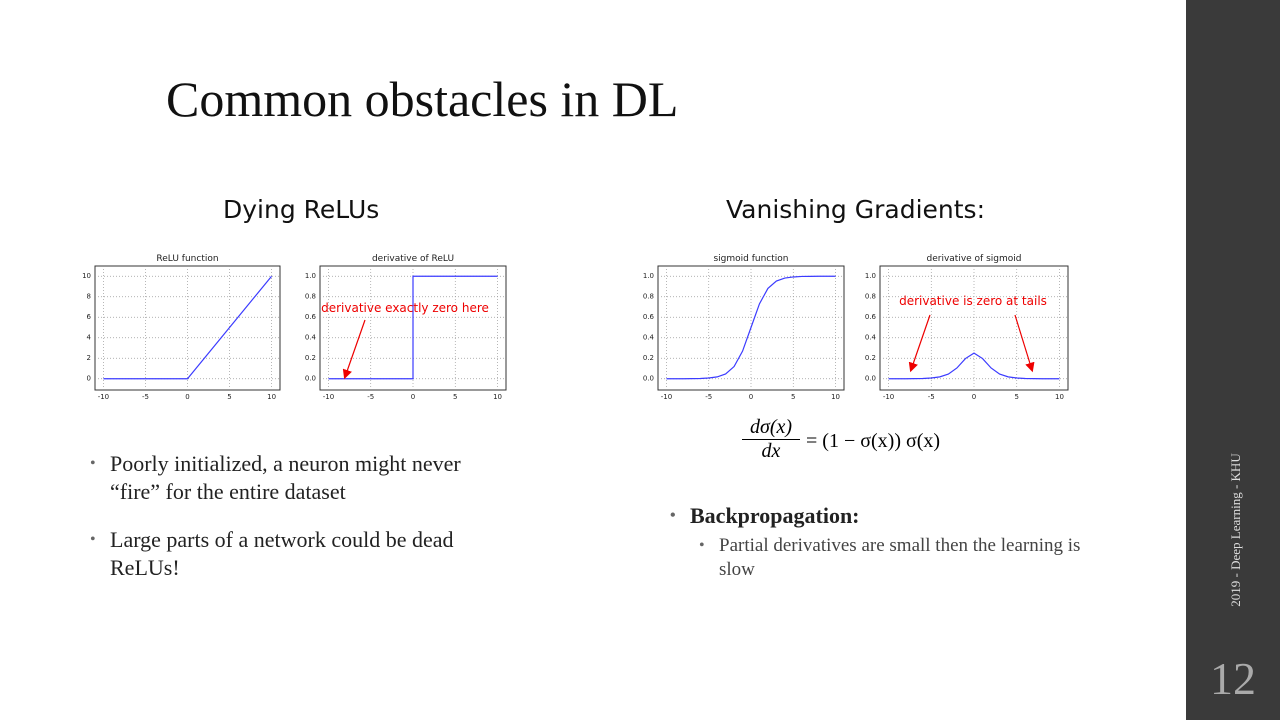  I want to click on bullet: Backpropagation:, so click(764, 516).